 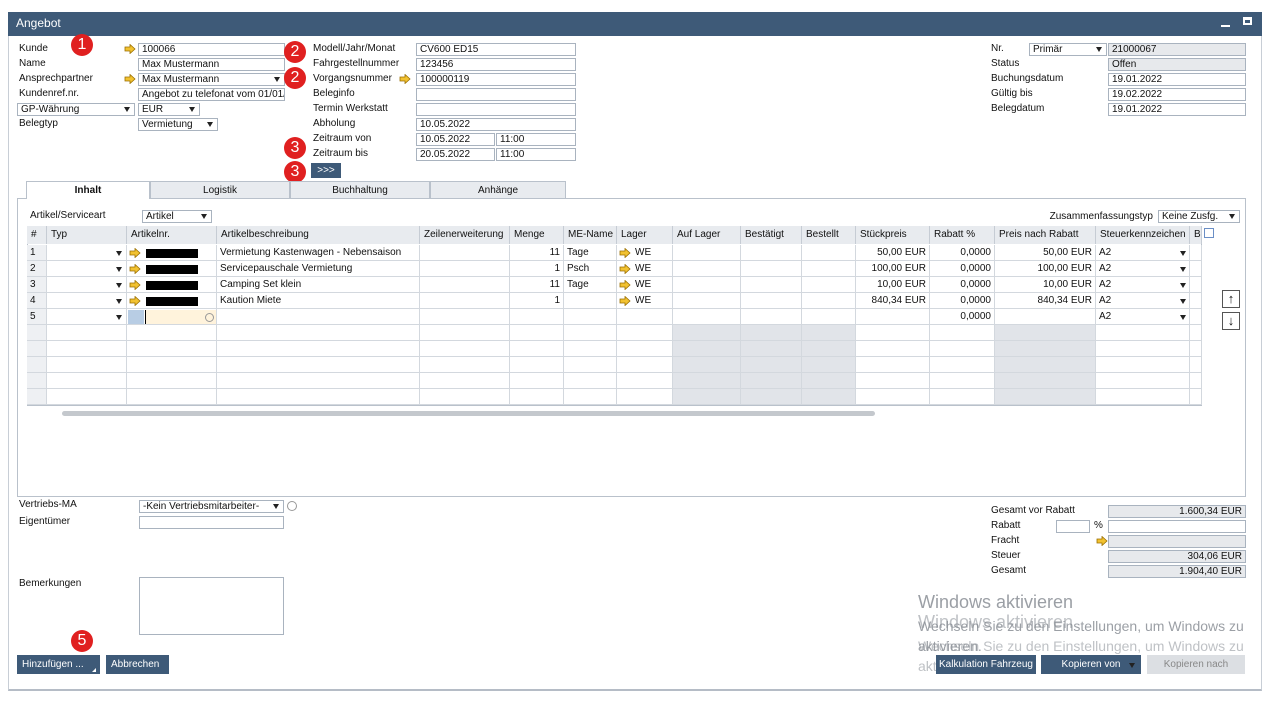 I want to click on date-input: 20.05.2022, so click(x=455, y=154).